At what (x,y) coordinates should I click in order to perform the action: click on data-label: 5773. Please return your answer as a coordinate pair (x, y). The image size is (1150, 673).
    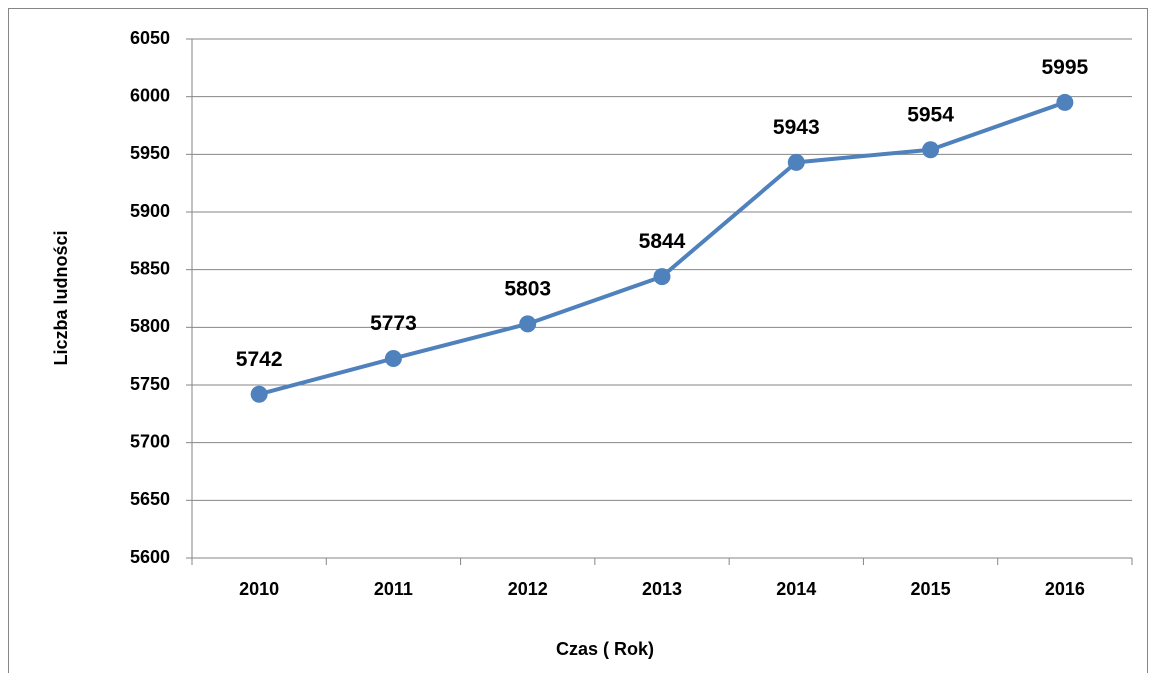
    Looking at the image, I should click on (393, 323).